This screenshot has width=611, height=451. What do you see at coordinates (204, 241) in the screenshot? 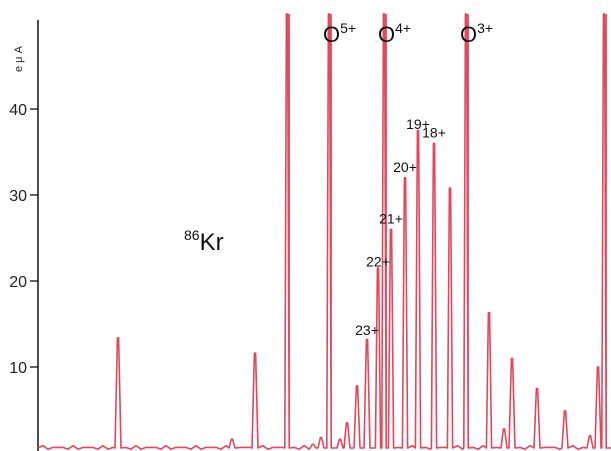
I see `kr-isotope-label: 86Kr` at bounding box center [204, 241].